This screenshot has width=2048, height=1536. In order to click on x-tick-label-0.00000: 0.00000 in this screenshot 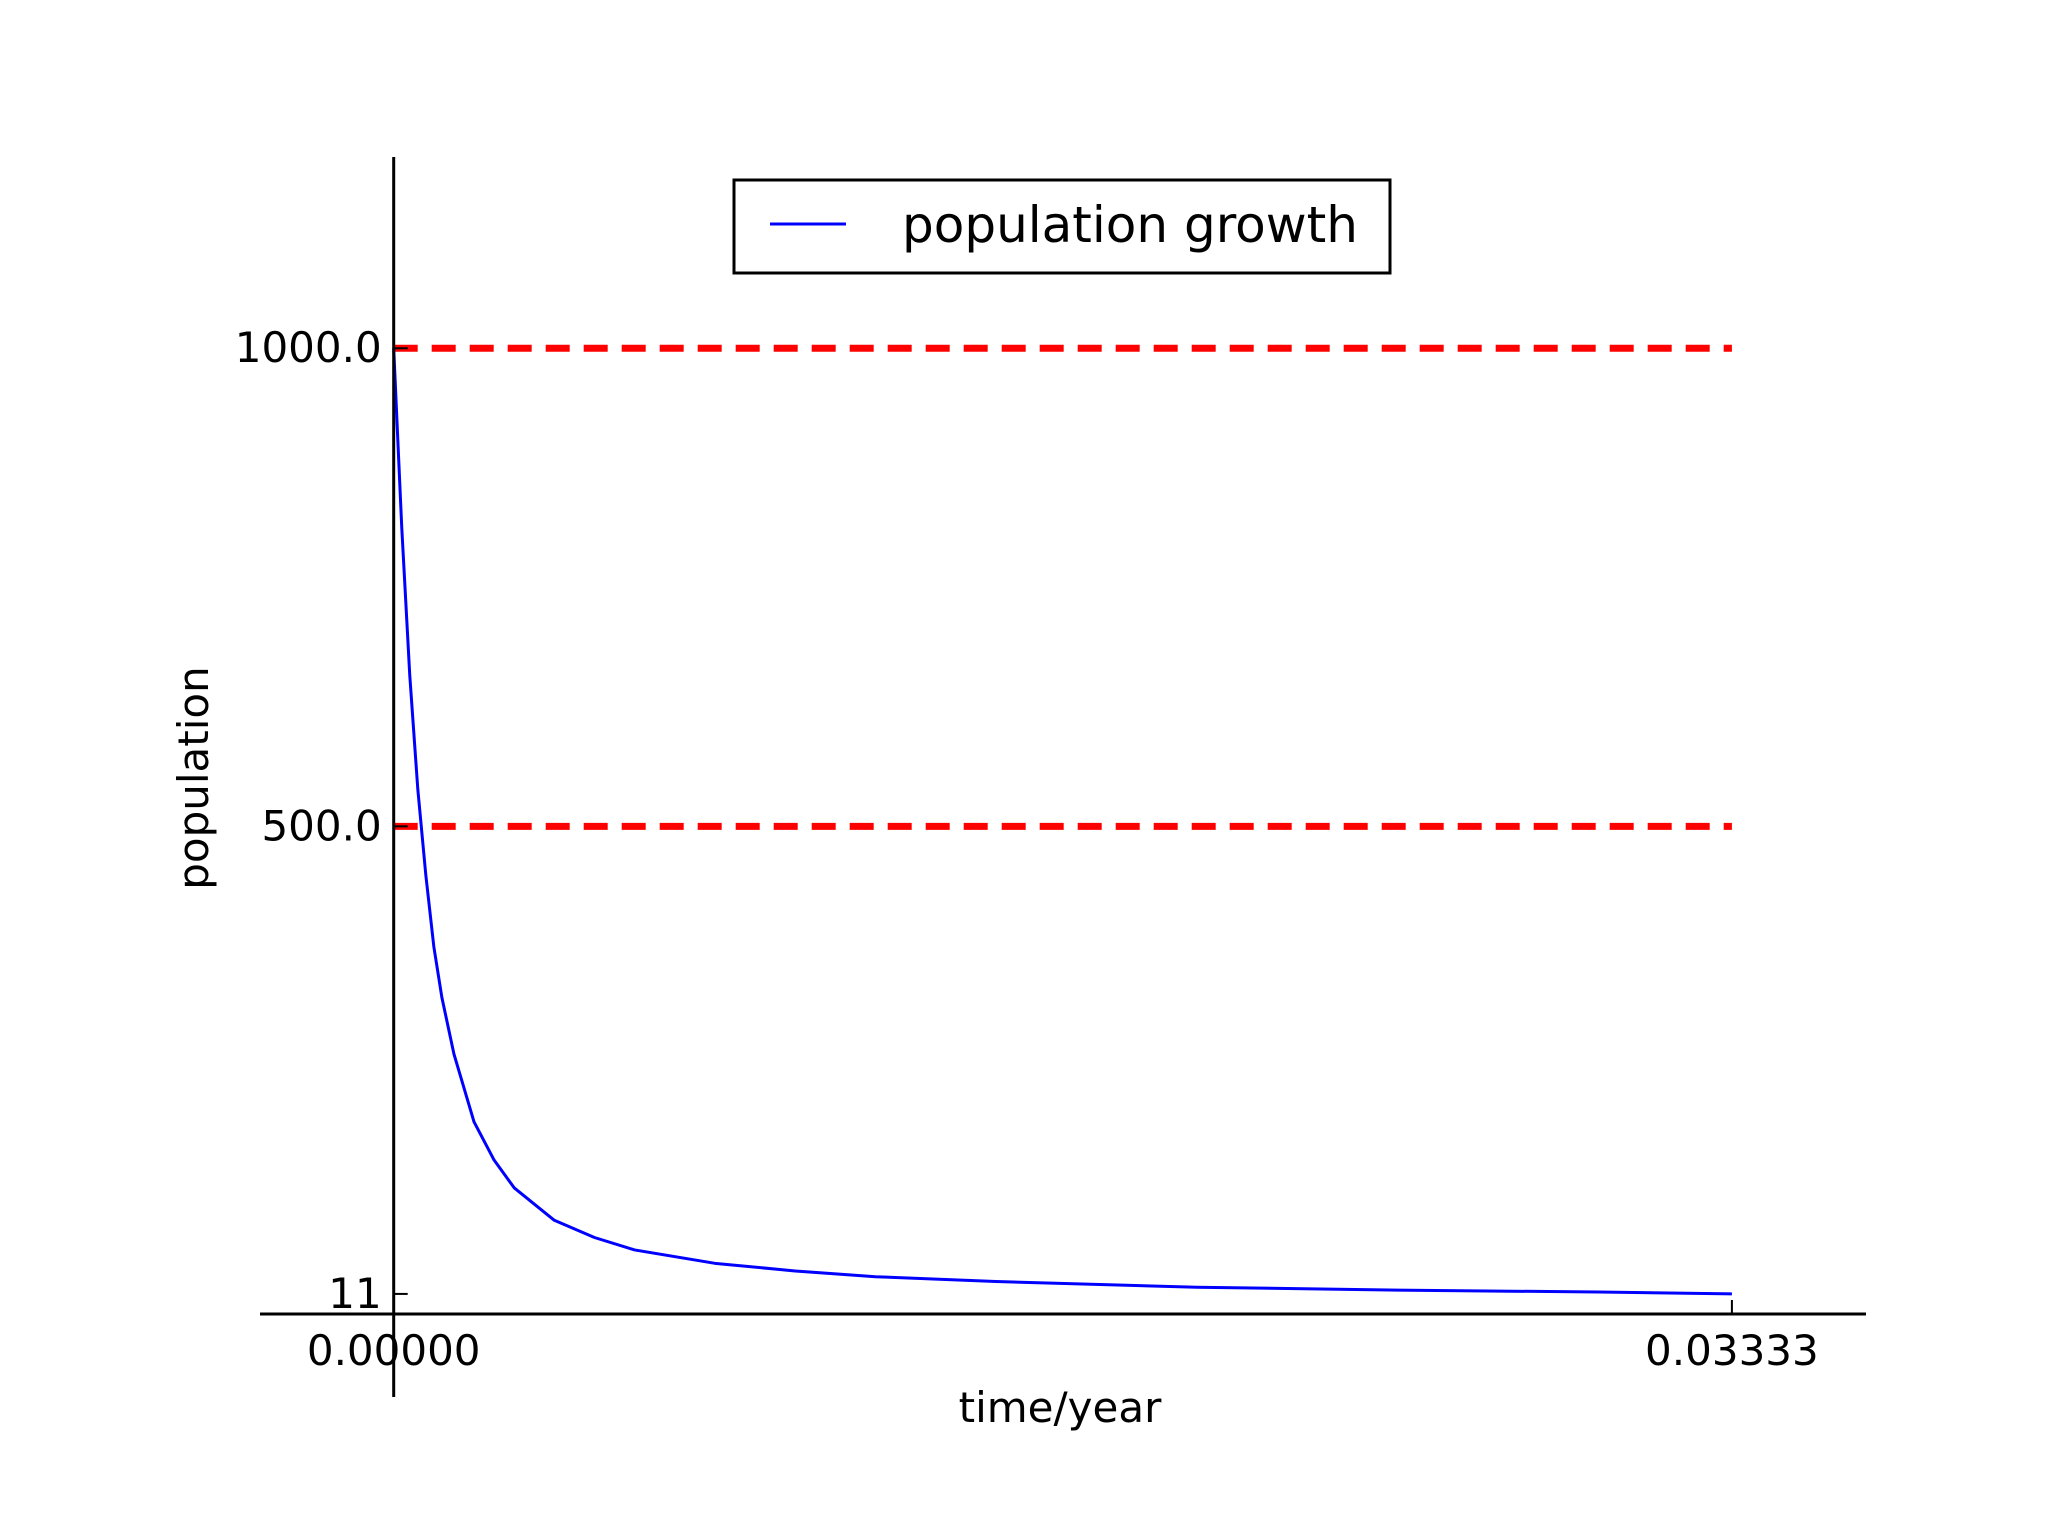, I will do `click(394, 1350)`.